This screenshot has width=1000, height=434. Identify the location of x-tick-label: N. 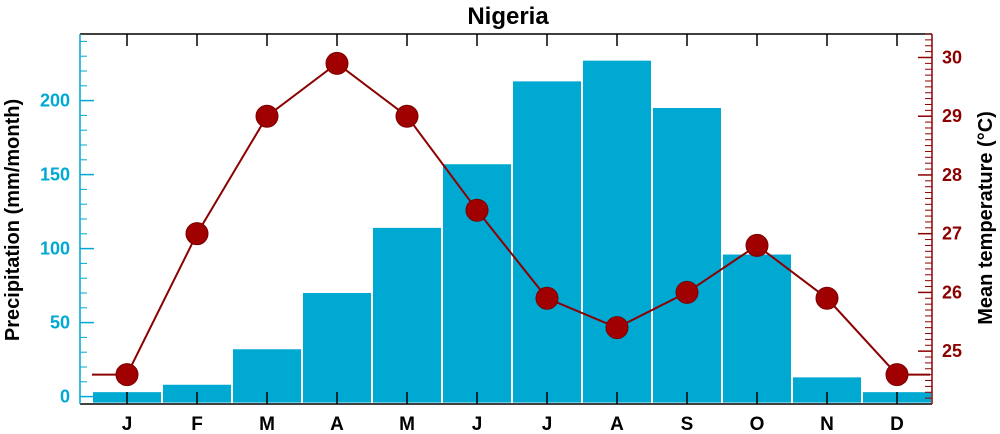
(827, 424).